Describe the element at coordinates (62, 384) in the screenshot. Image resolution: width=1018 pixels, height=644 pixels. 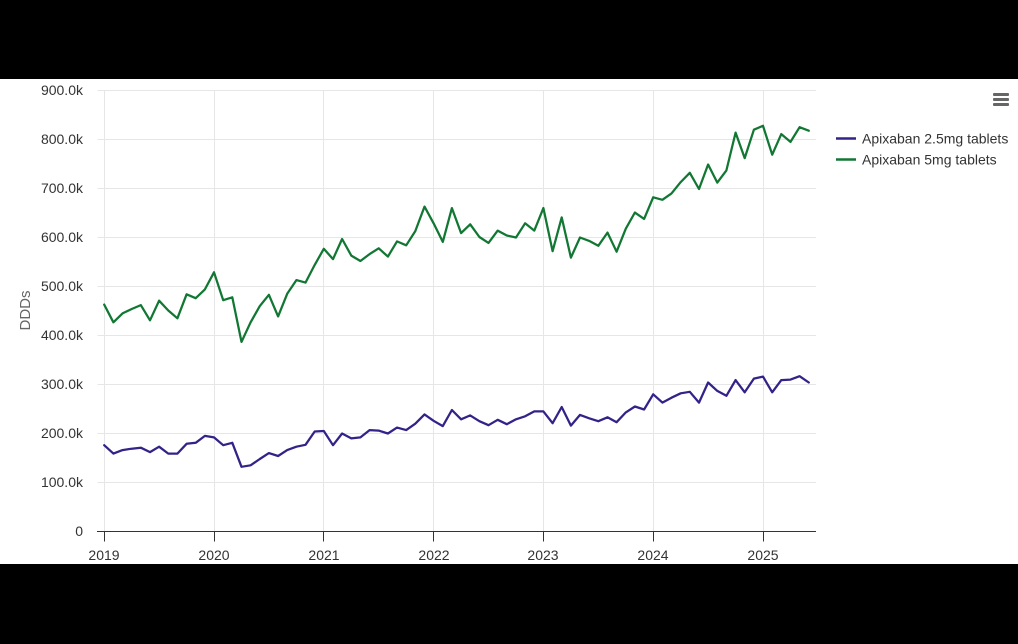
I see `svg-text: 300.0k` at that location.